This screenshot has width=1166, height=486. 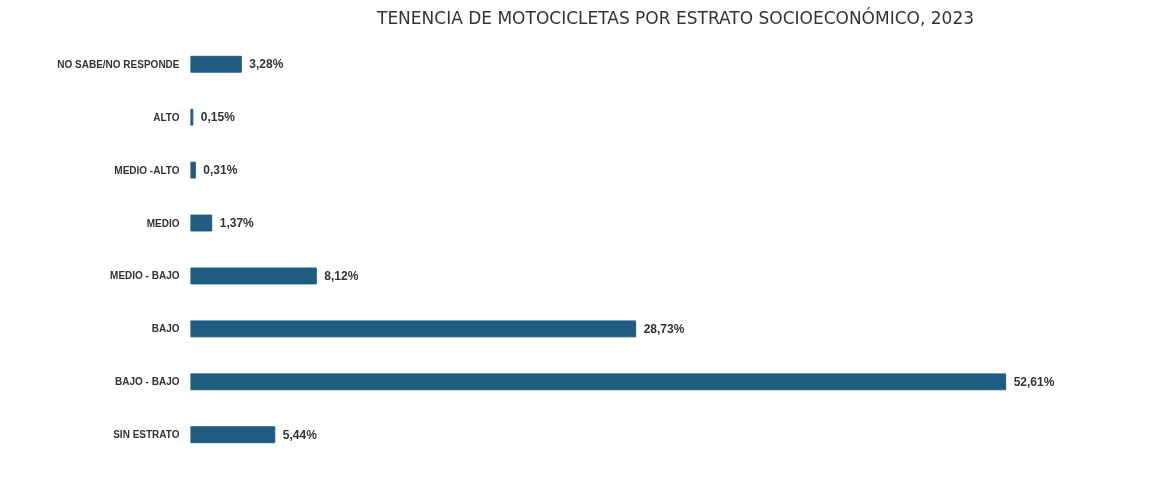 I want to click on y-tick-label: MEDIO, so click(x=163, y=223).